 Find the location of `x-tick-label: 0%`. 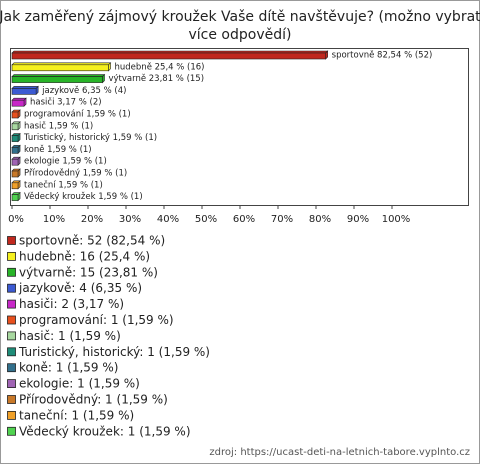

x-tick-label: 0% is located at coordinates (16, 219).